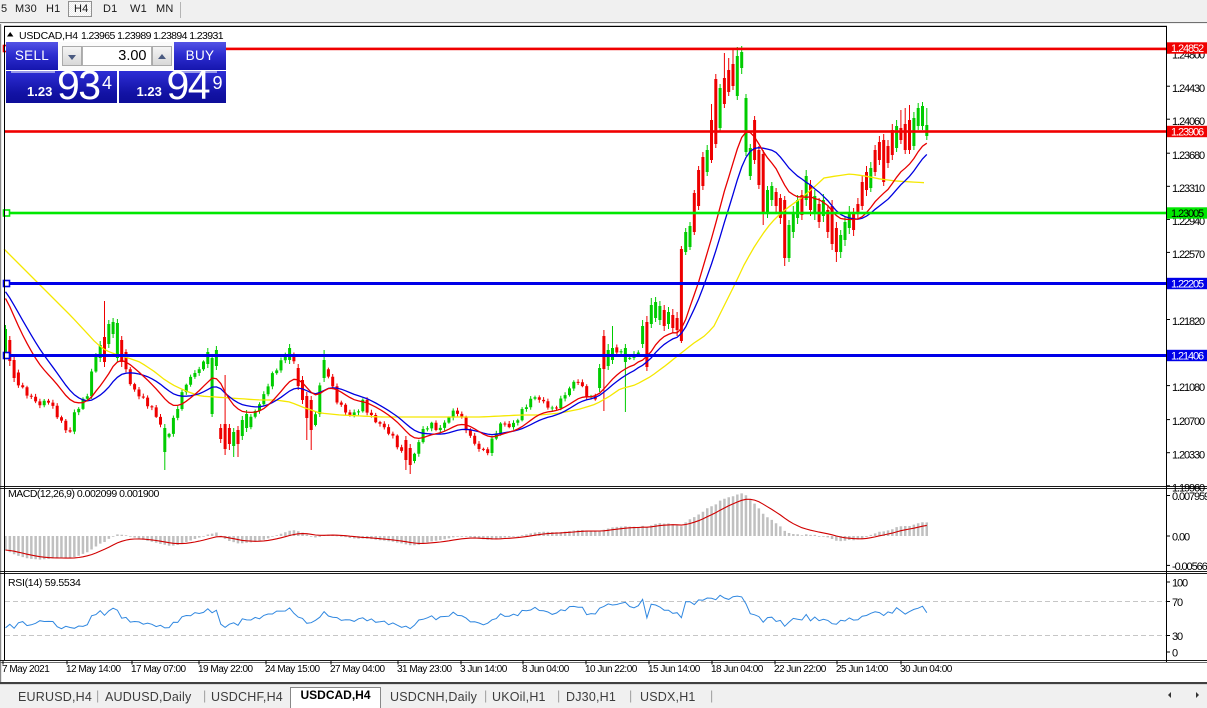 This screenshot has height=708, width=1207. I want to click on svg-text: 70, so click(1177, 603).